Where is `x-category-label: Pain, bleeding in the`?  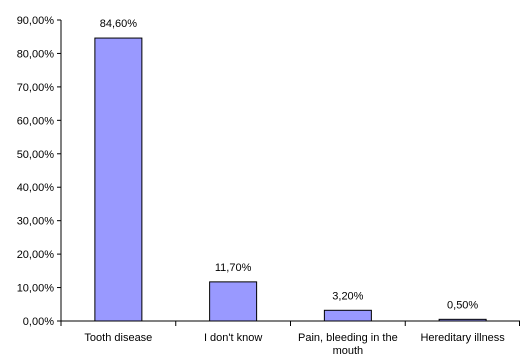 x-category-label: Pain, bleeding in the is located at coordinates (348, 338).